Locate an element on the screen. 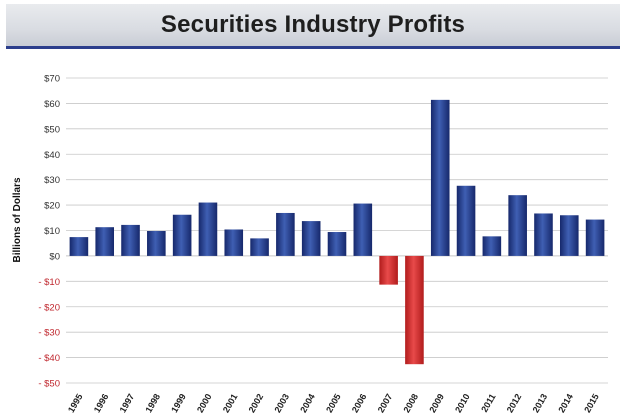 Image resolution: width=626 pixels, height=420 pixels. y-tick-label: $60 is located at coordinates (52, 104).